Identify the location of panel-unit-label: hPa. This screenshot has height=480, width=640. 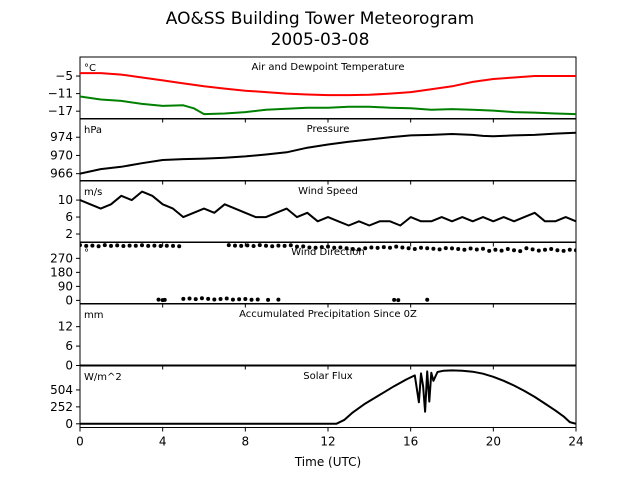
(93, 130).